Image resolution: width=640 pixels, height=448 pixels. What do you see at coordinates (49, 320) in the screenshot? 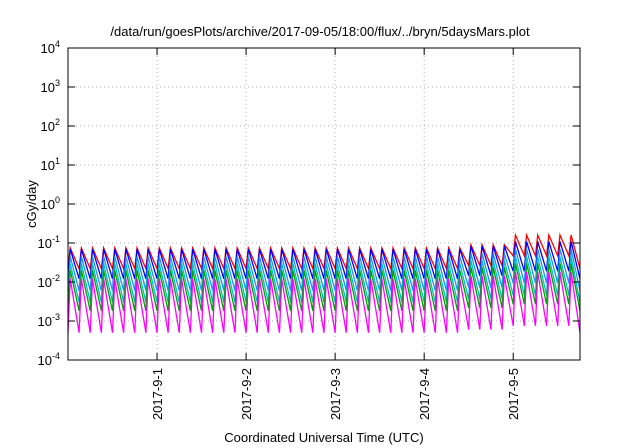
I see `y-tick-label: 10⁻³` at bounding box center [49, 320].